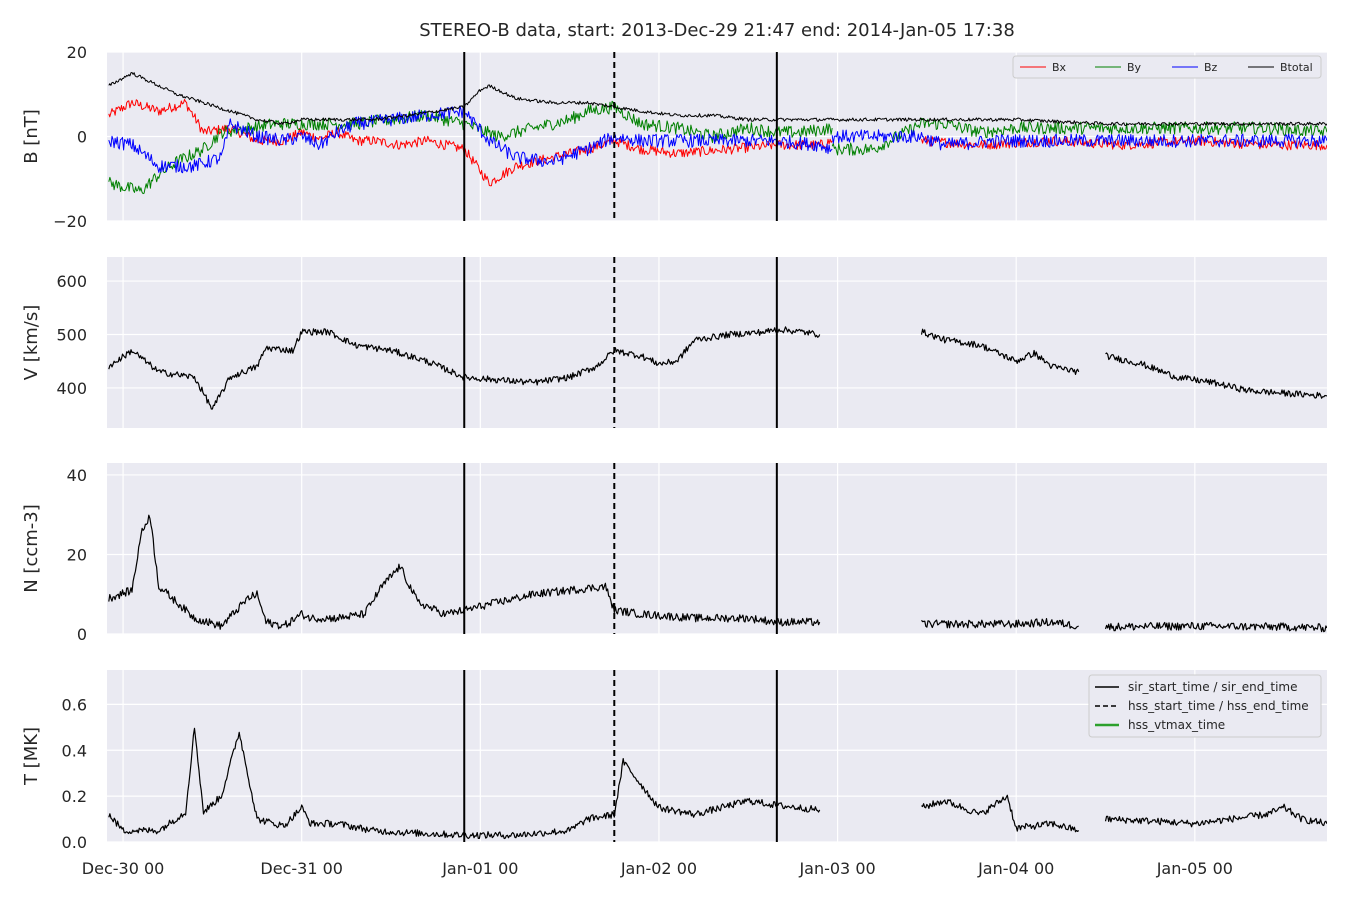  Describe the element at coordinates (1176, 725) in the screenshot. I see `legend-label: hss_vtmax_time` at that location.